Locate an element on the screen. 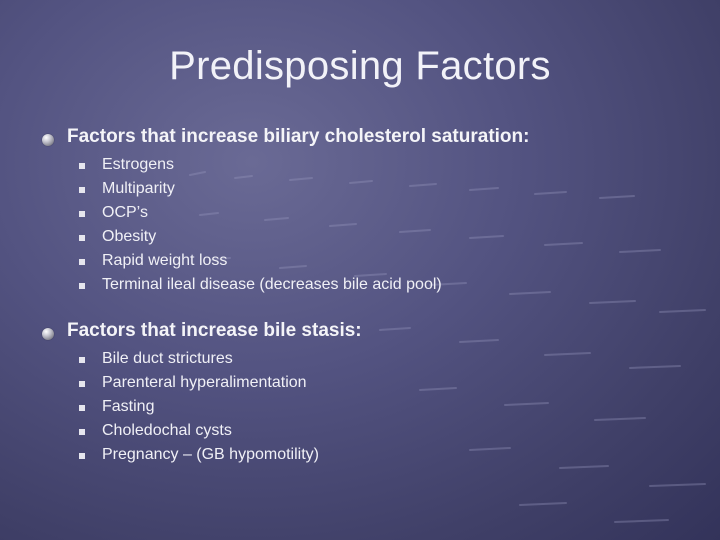 This screenshot has width=720, height=540. slide-title: Predisposing Factors is located at coordinates (360, 66).